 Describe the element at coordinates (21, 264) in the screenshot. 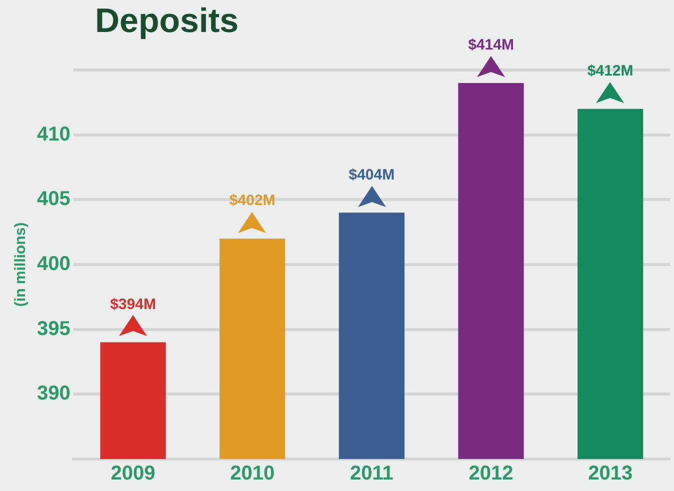

I see `y-axis-title: (in millions)` at that location.